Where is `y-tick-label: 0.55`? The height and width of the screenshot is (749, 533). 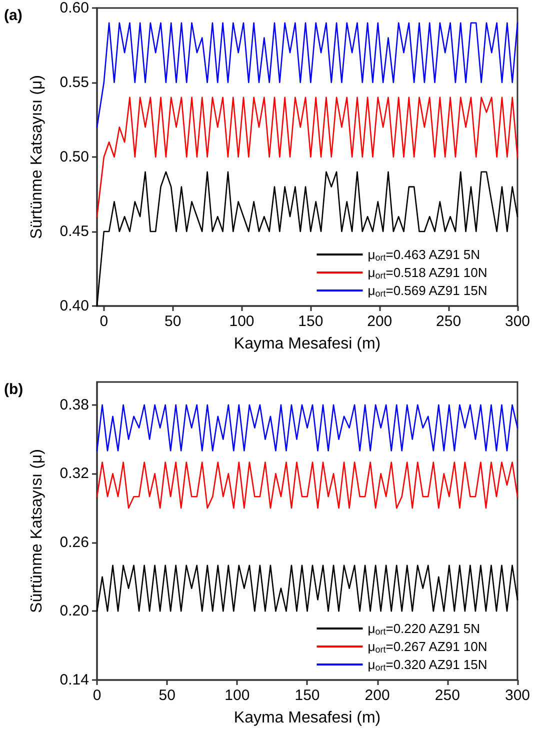 y-tick-label: 0.55 is located at coordinates (74, 82).